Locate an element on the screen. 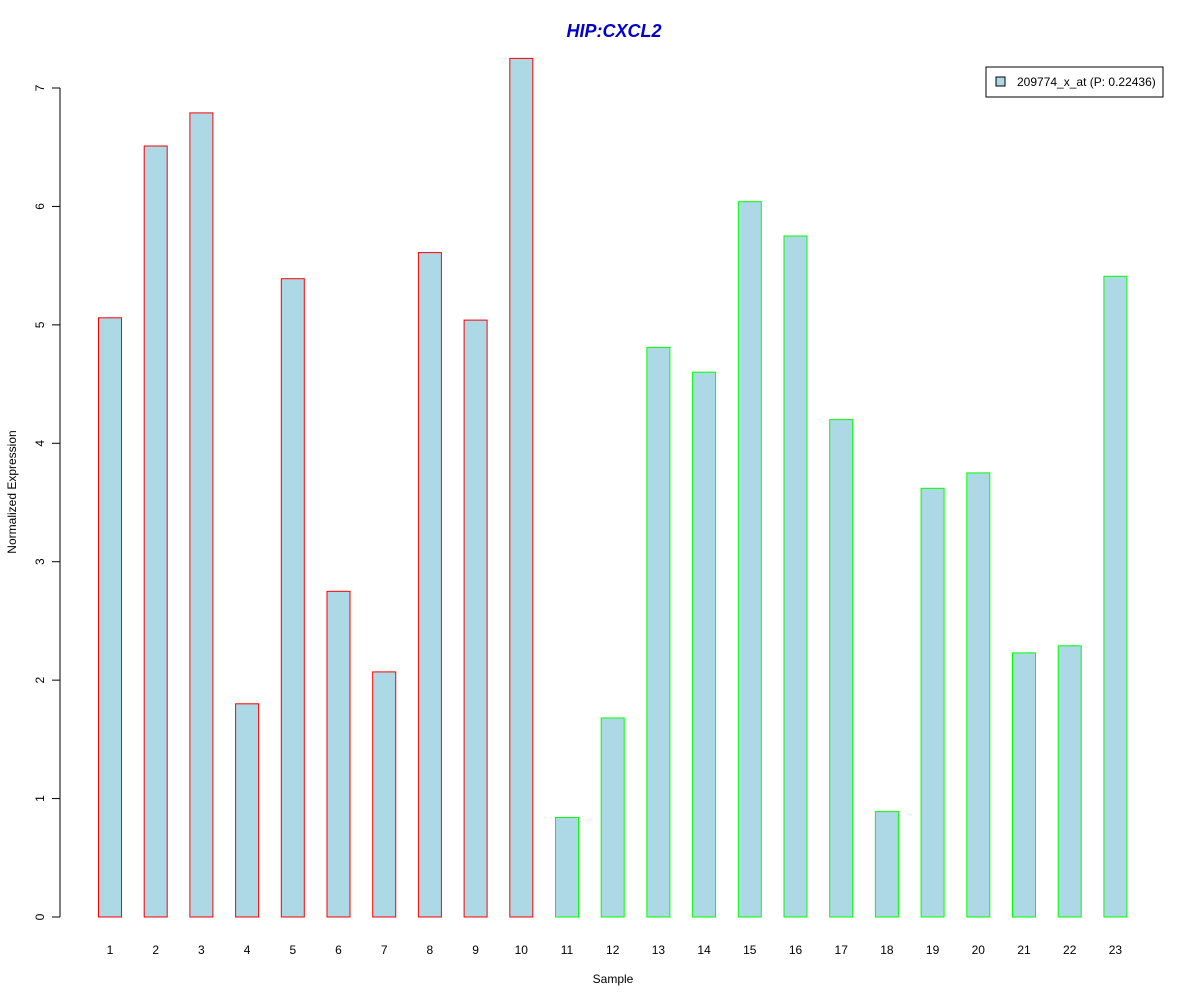 The image size is (1200, 1000). chart-title: HIP:CXCL2 is located at coordinates (613, 31).